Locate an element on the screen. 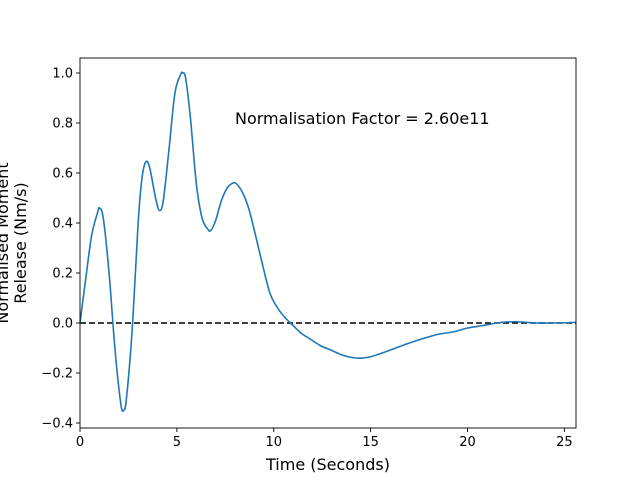  y-tick-label: 1.0 is located at coordinates (62, 74).